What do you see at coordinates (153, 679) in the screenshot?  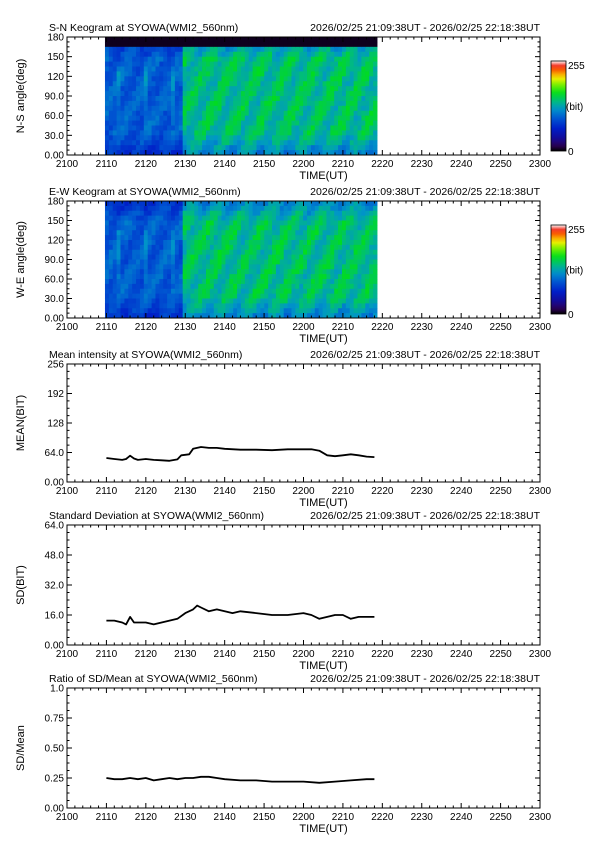 I see `panel-title: Ratio of SD/Mean at SYOWA(WMI2_560nm)` at bounding box center [153, 679].